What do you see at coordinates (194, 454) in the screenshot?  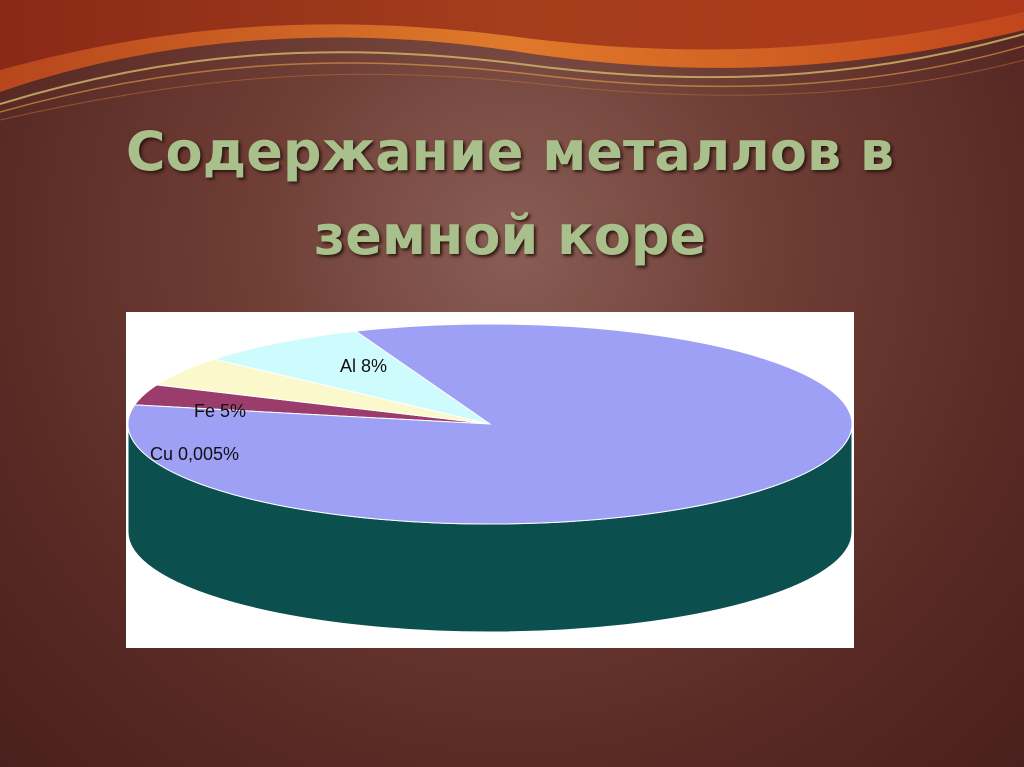 I see `pie-label-cu: Cu 0,005%` at bounding box center [194, 454].